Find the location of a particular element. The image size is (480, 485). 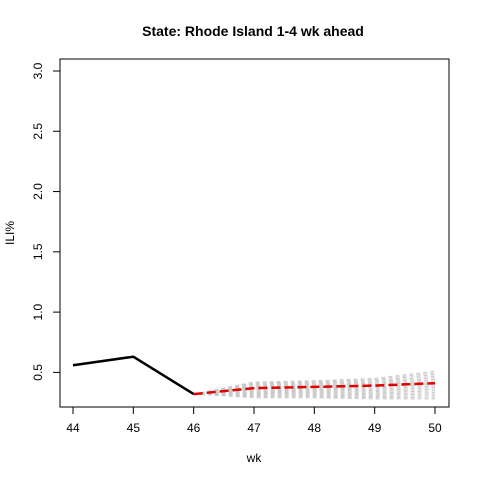

x-tick-label: 50 is located at coordinates (435, 428).